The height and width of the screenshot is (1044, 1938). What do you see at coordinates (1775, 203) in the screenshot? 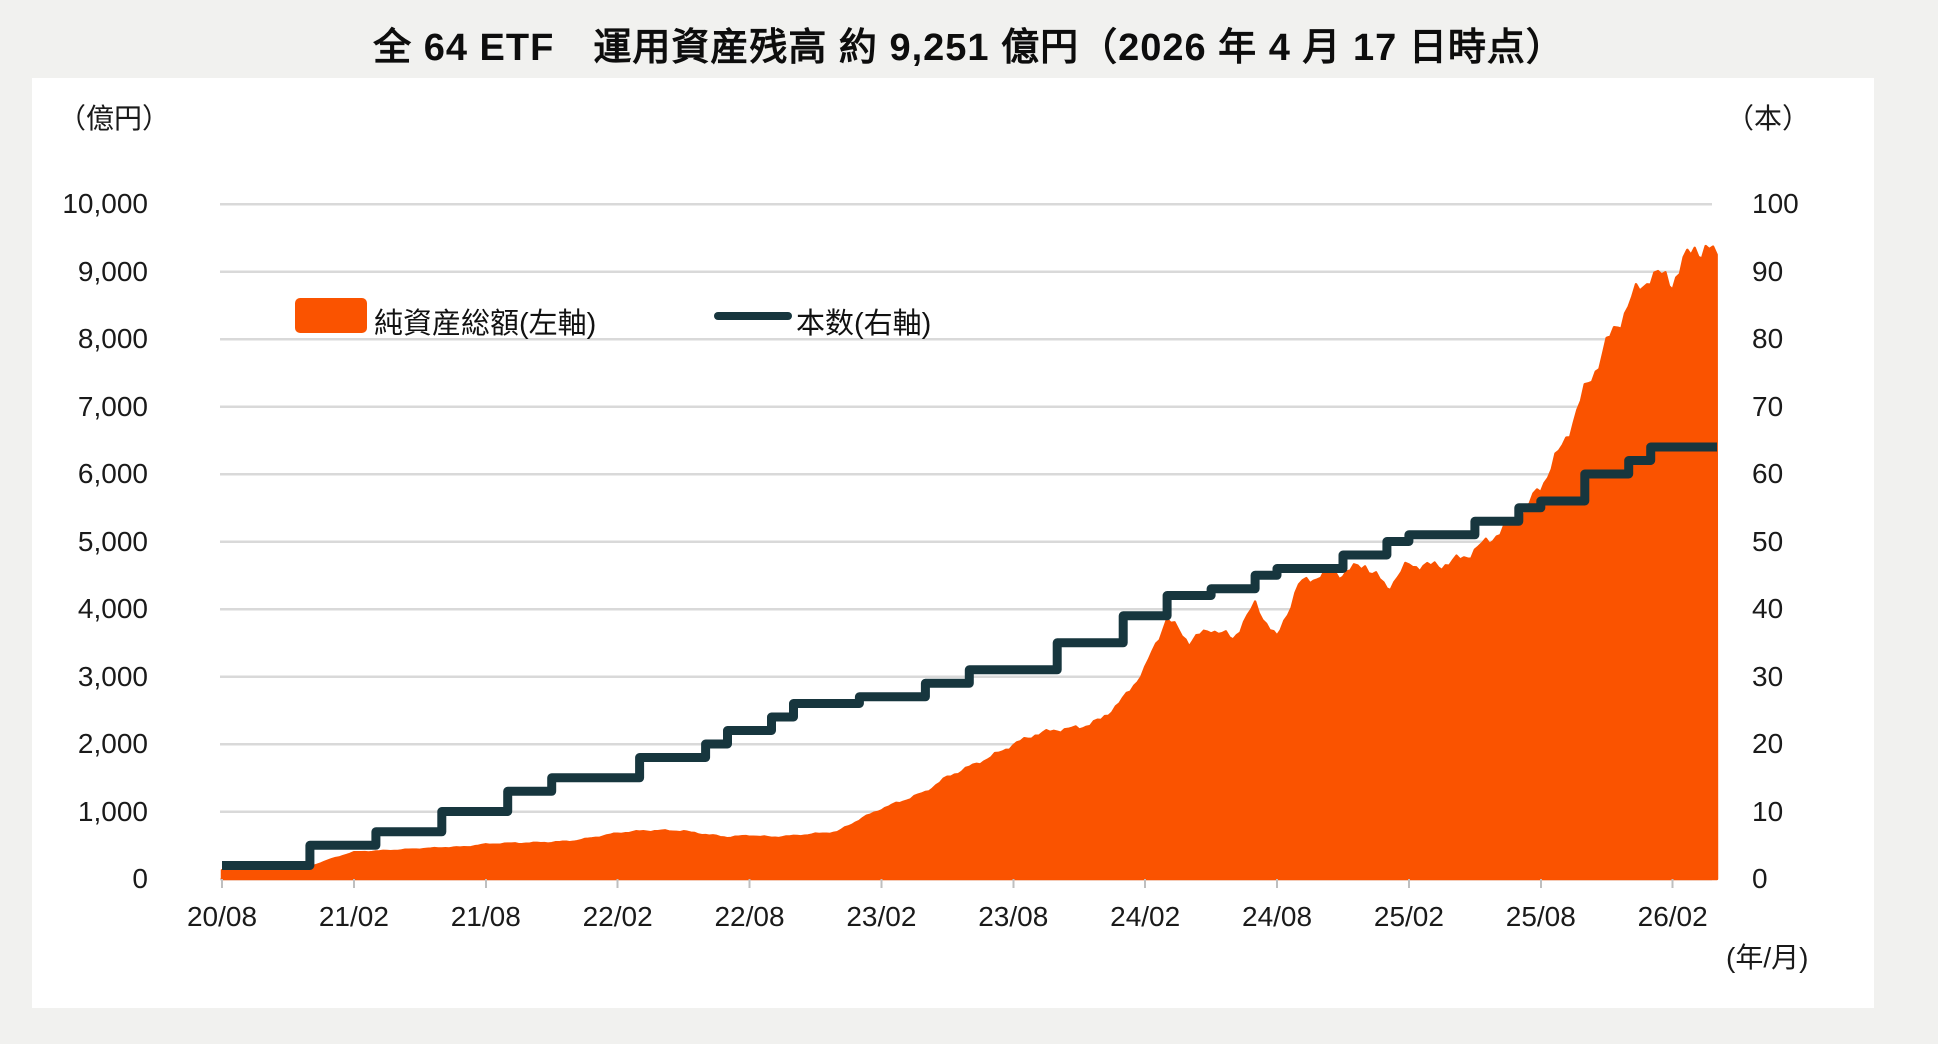
I see `right-tick-100: 100` at bounding box center [1775, 203].